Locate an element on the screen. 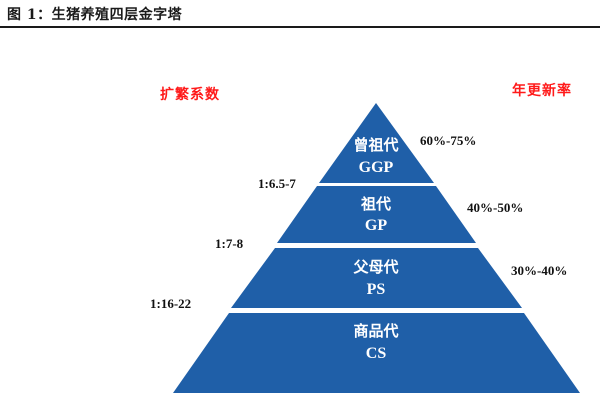 This screenshot has height=400, width=600. renewal-rate-gp: 40%-50% is located at coordinates (495, 207).